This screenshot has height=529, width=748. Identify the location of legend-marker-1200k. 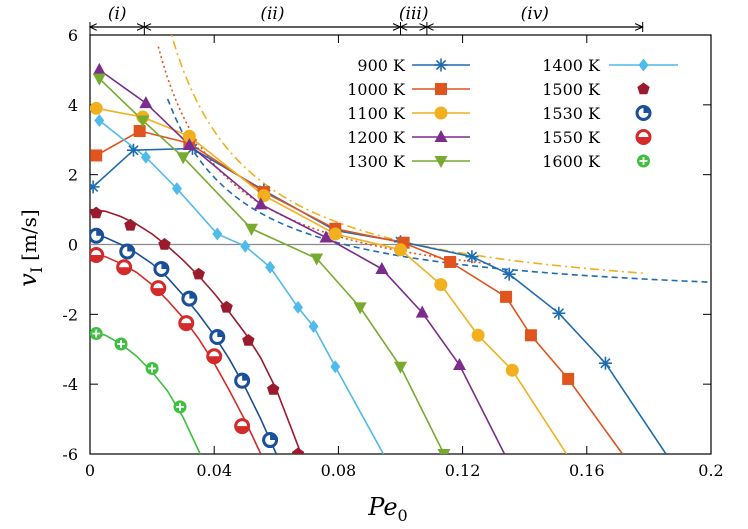
(441, 136).